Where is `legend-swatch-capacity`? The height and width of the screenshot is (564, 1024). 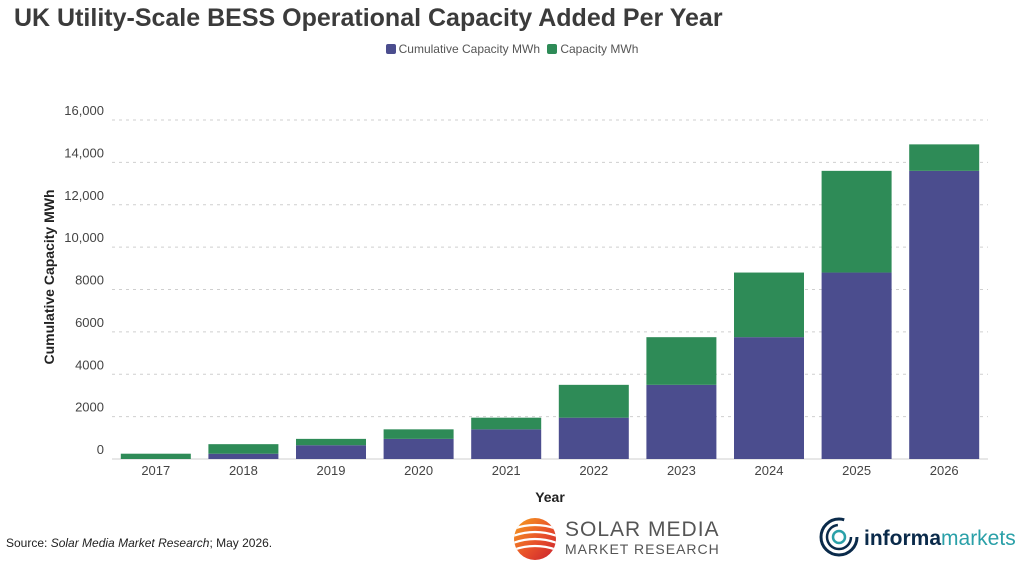
legend-swatch-capacity is located at coordinates (552, 49).